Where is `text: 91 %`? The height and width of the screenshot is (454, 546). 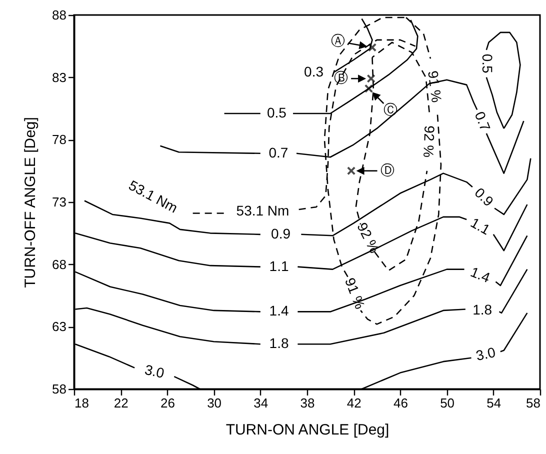 text: 91 % is located at coordinates (355, 294).